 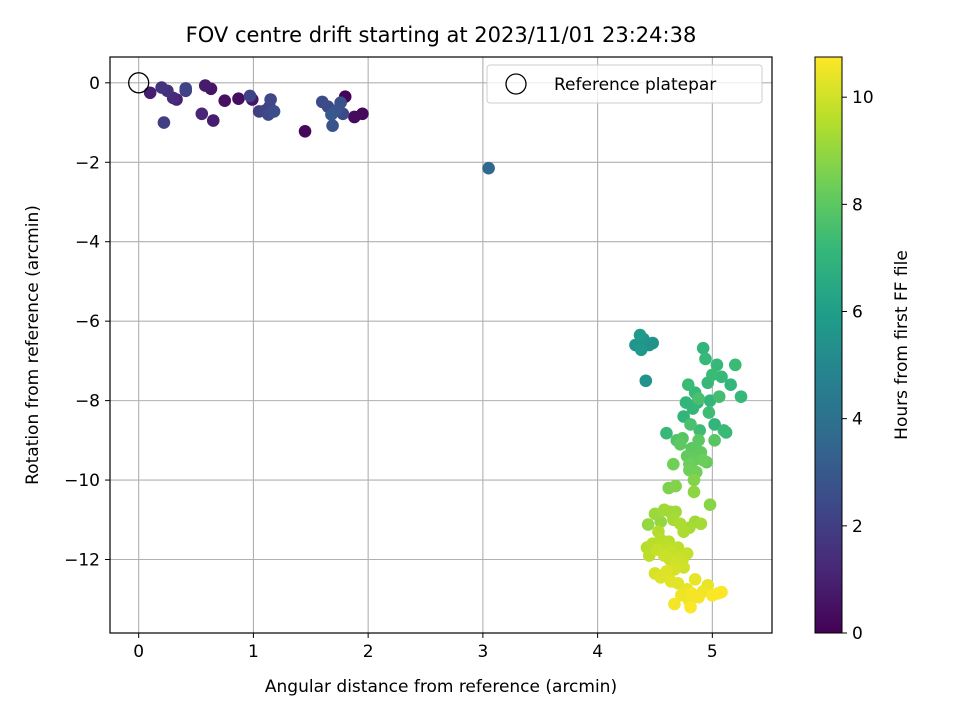 I want to click on legend-label: Reference platepar, so click(x=635, y=85).